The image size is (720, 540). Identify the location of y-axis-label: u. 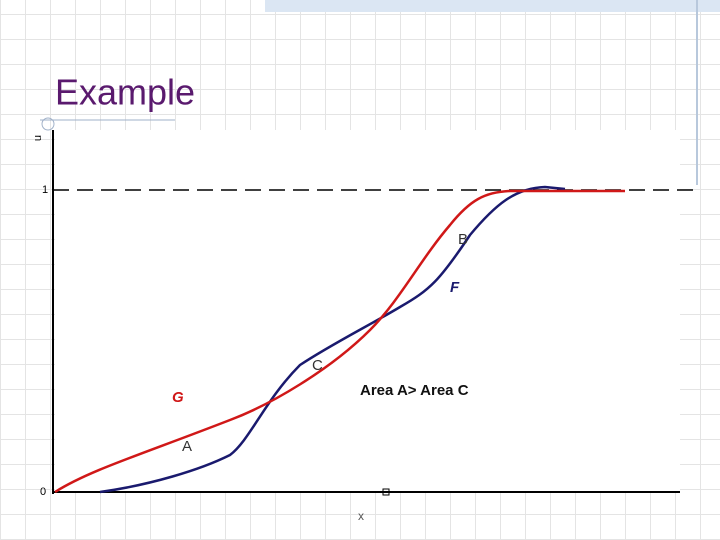
(38, 138).